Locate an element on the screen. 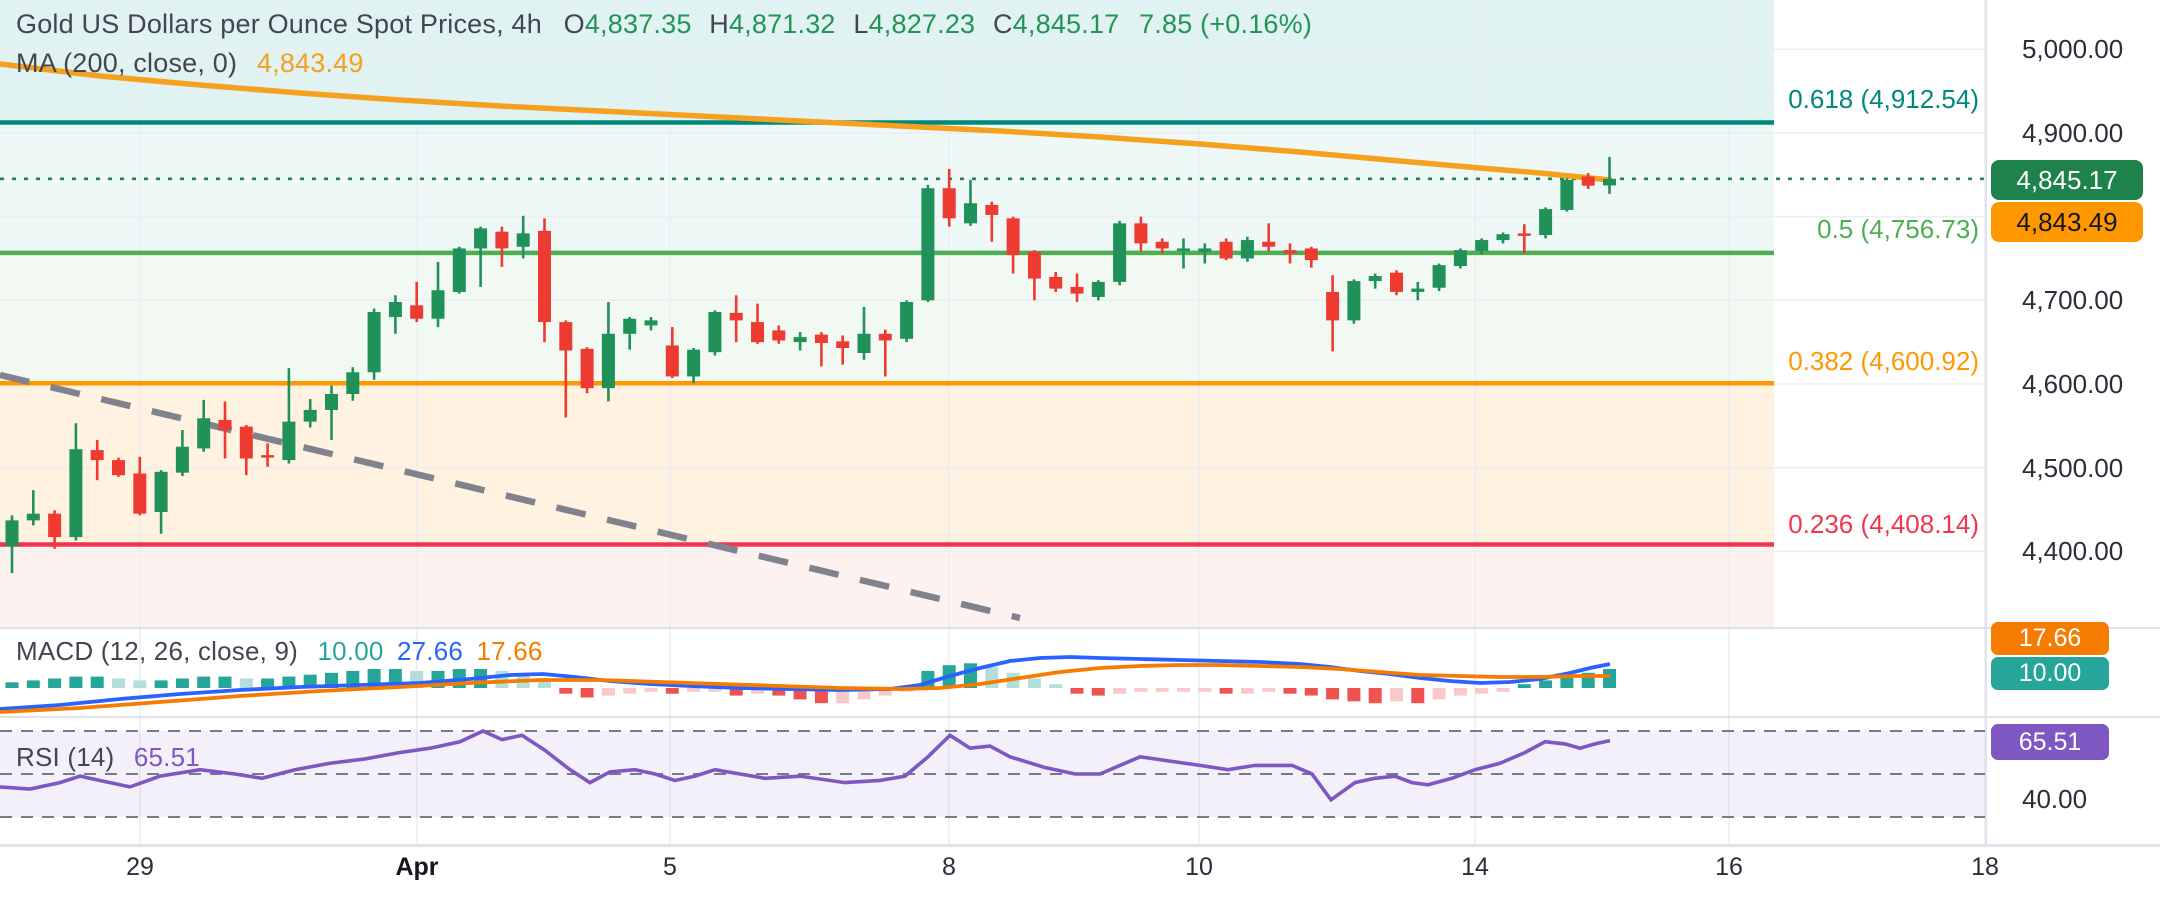 The height and width of the screenshot is (901, 2160). ma-legend-value: 4,843.49 is located at coordinates (310, 63).